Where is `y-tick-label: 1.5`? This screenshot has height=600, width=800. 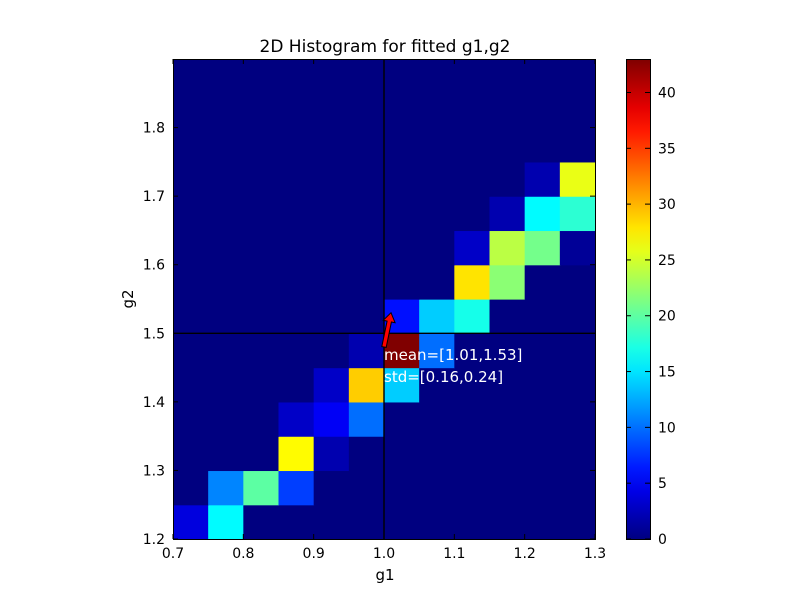 y-tick-label: 1.5 is located at coordinates (154, 334).